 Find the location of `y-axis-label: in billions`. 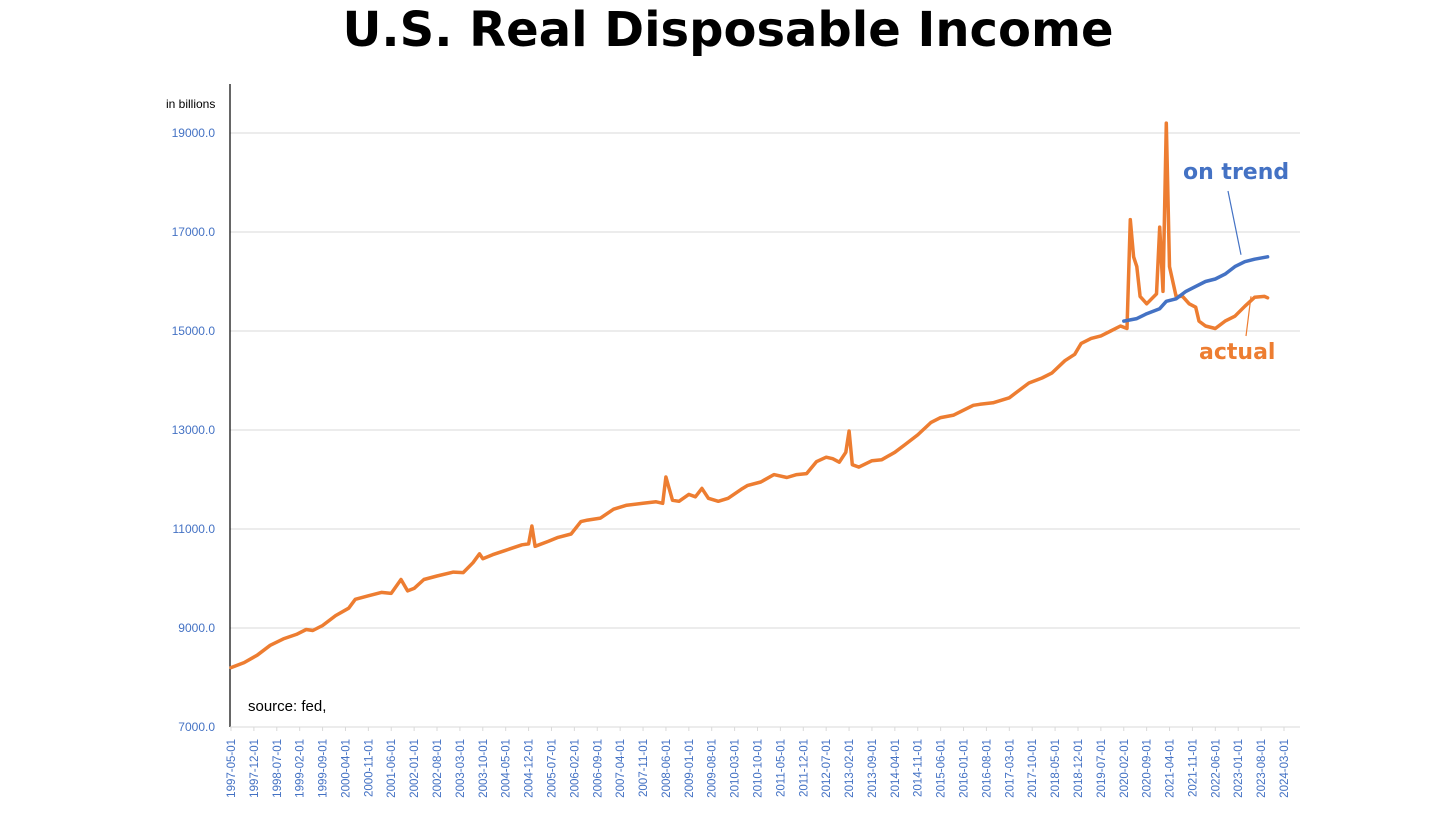

y-axis-label: in billions is located at coordinates (190, 104).